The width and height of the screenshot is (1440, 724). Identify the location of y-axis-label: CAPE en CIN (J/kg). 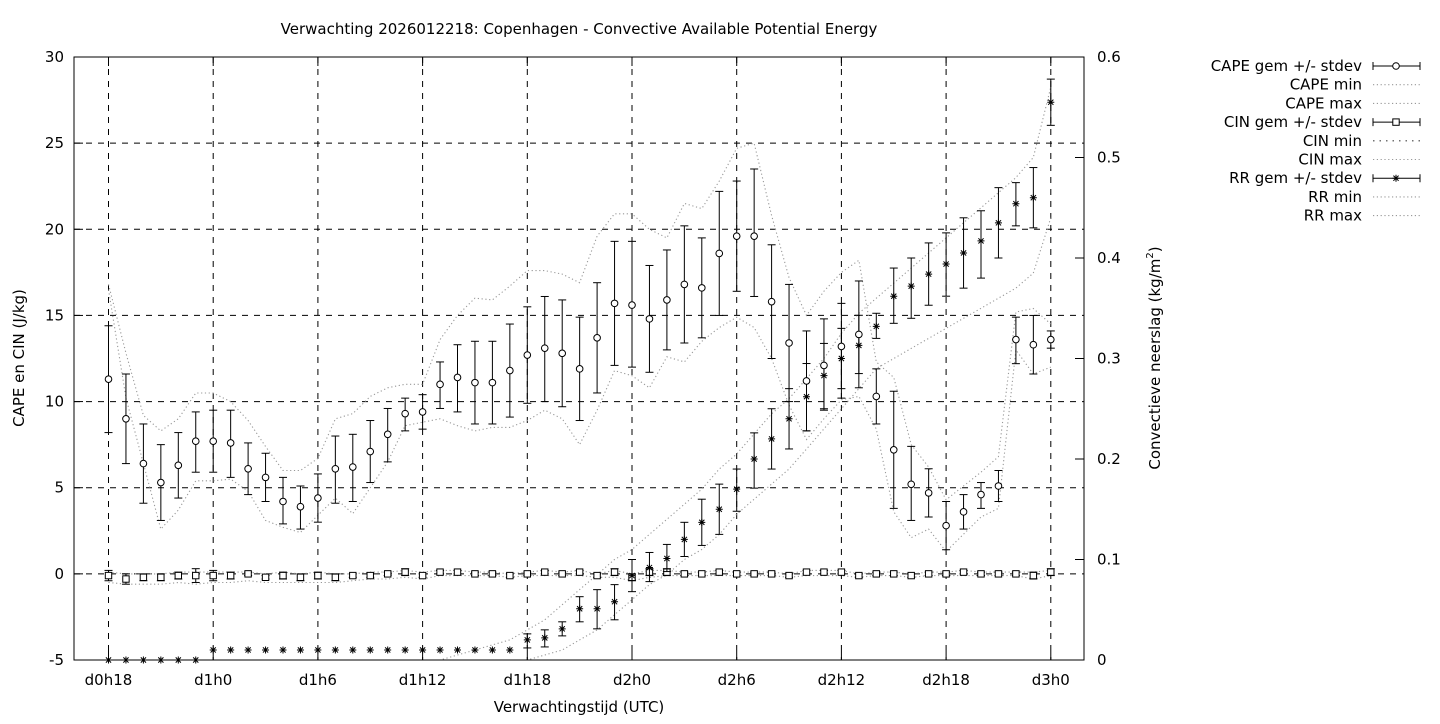
(19, 358).